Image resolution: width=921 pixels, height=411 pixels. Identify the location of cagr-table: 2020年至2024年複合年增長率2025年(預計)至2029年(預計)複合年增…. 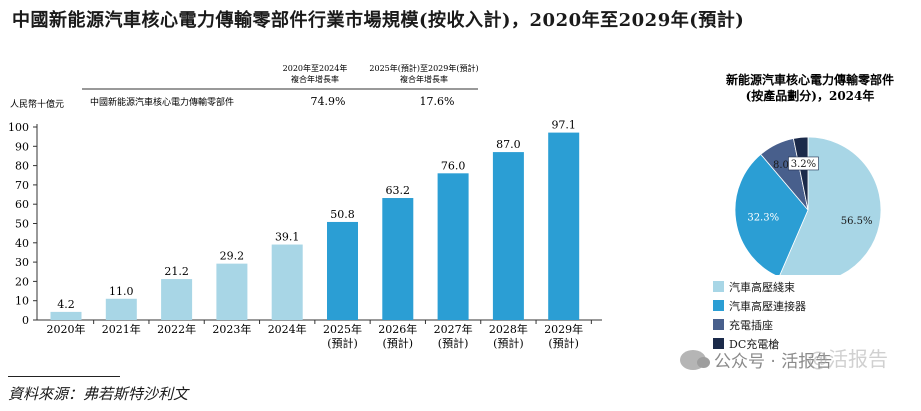
(244, 86).